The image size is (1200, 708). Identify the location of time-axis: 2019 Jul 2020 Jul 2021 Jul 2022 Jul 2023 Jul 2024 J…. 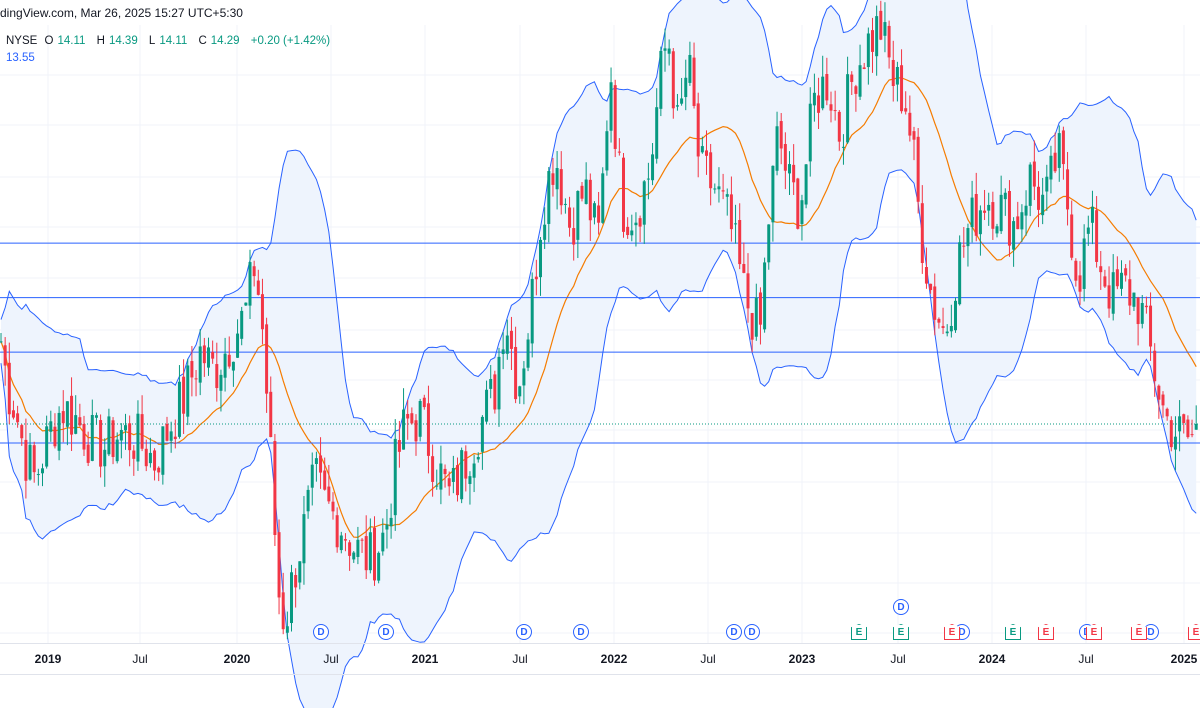
(600, 658).